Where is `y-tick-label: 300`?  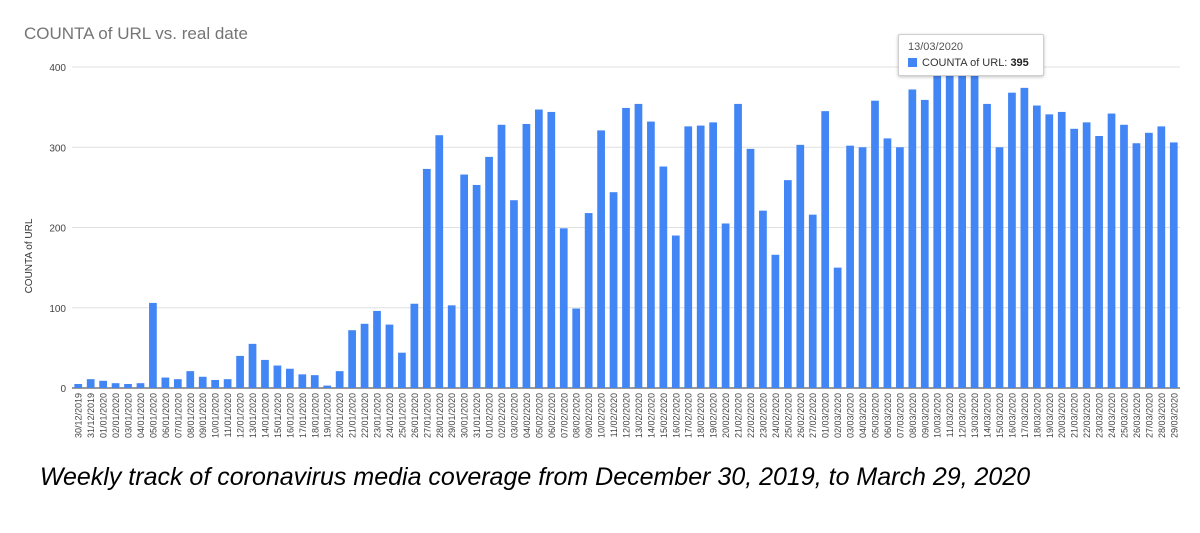 y-tick-label: 300 is located at coordinates (57, 148).